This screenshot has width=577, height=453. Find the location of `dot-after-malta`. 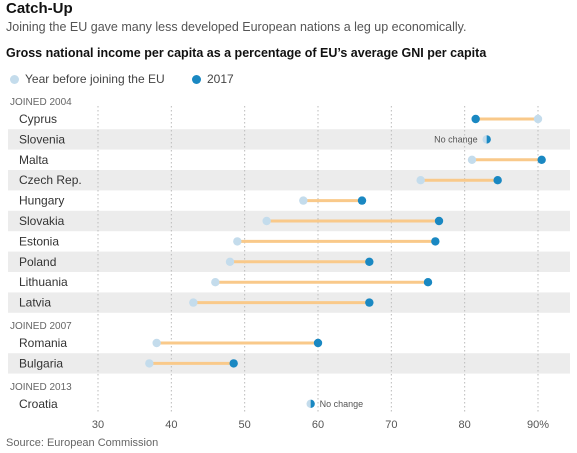

dot-after-malta is located at coordinates (541, 159).